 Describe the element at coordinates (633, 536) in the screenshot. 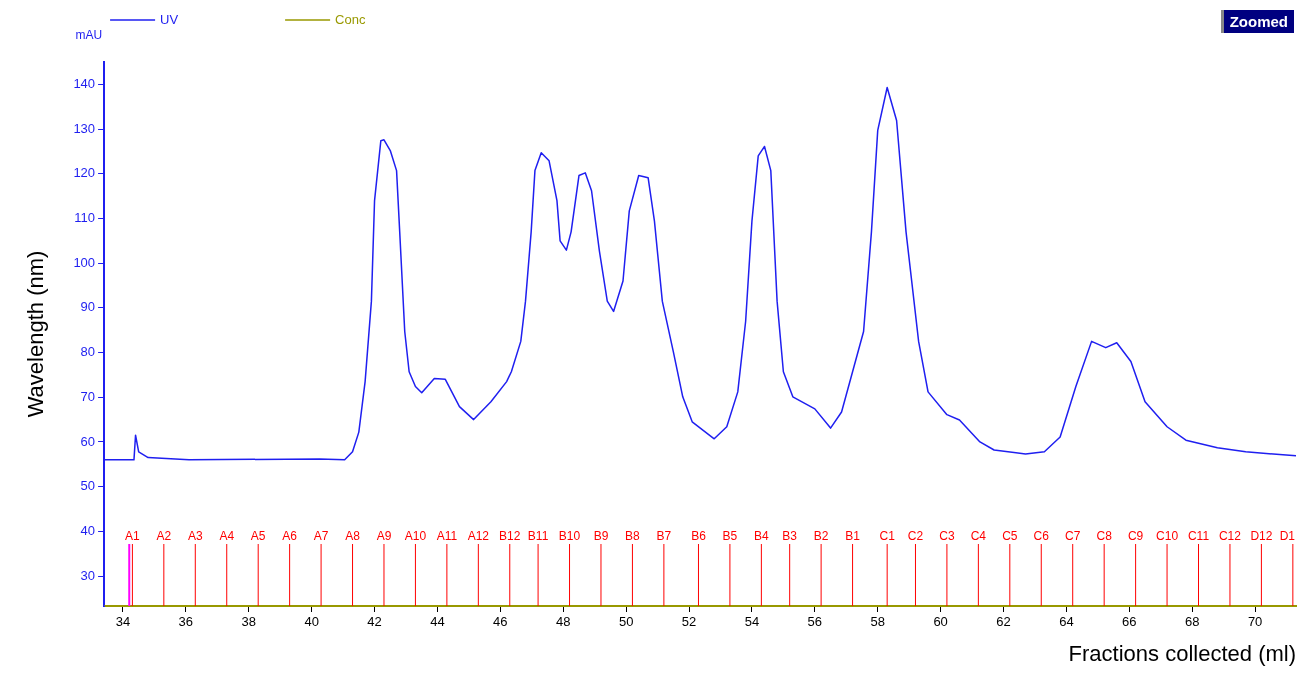

I see `ref-line-label: B8` at that location.